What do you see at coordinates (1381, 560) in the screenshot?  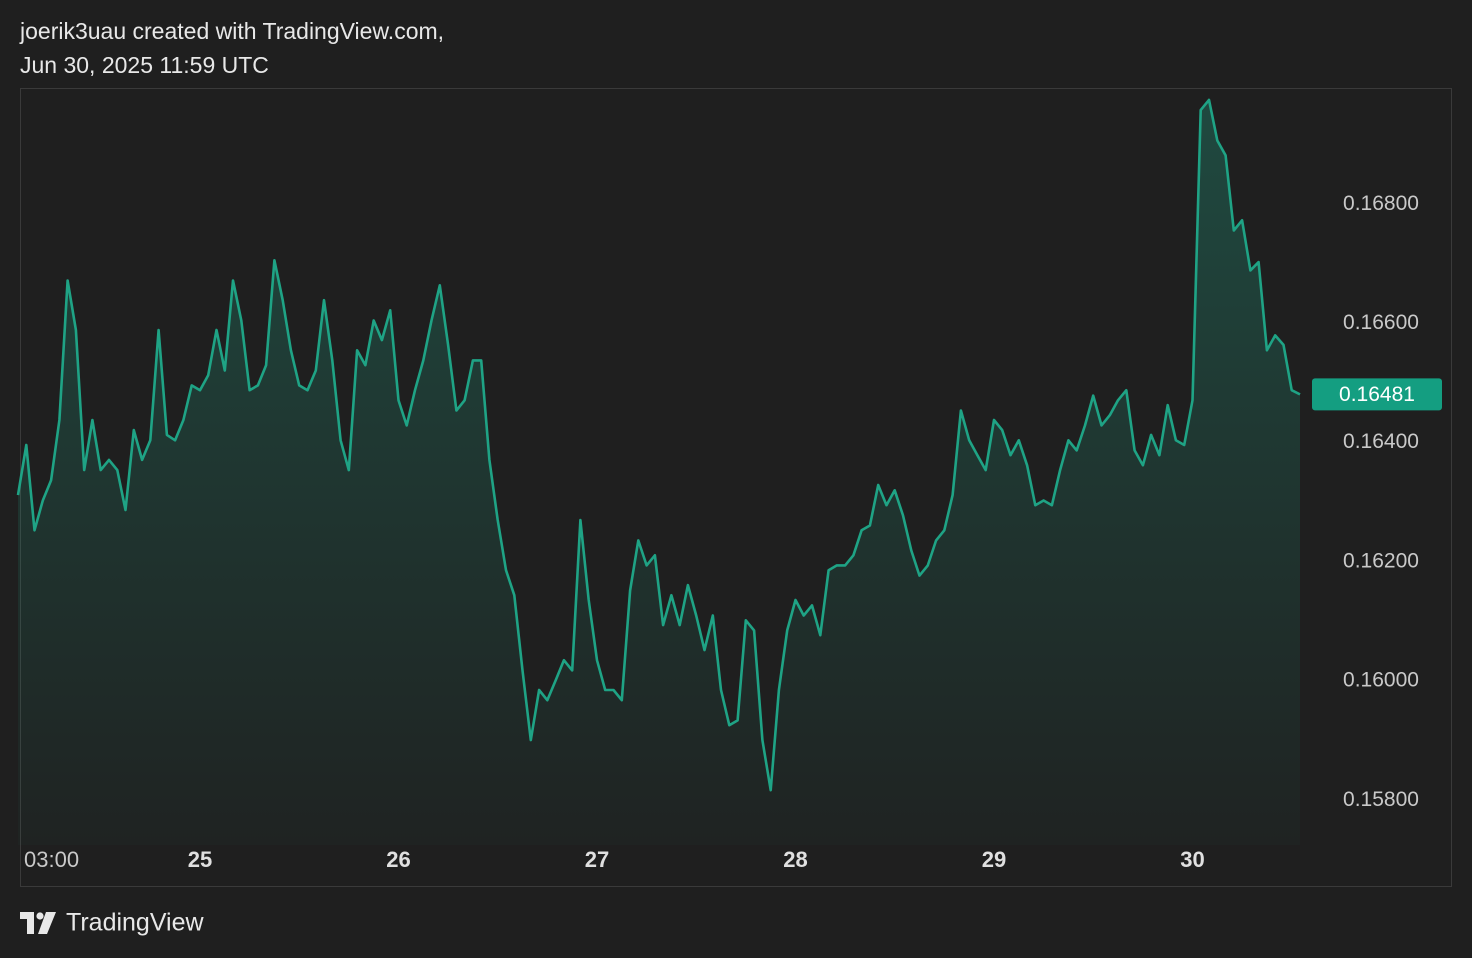 I see `y-tick-label: 0.16200` at bounding box center [1381, 560].